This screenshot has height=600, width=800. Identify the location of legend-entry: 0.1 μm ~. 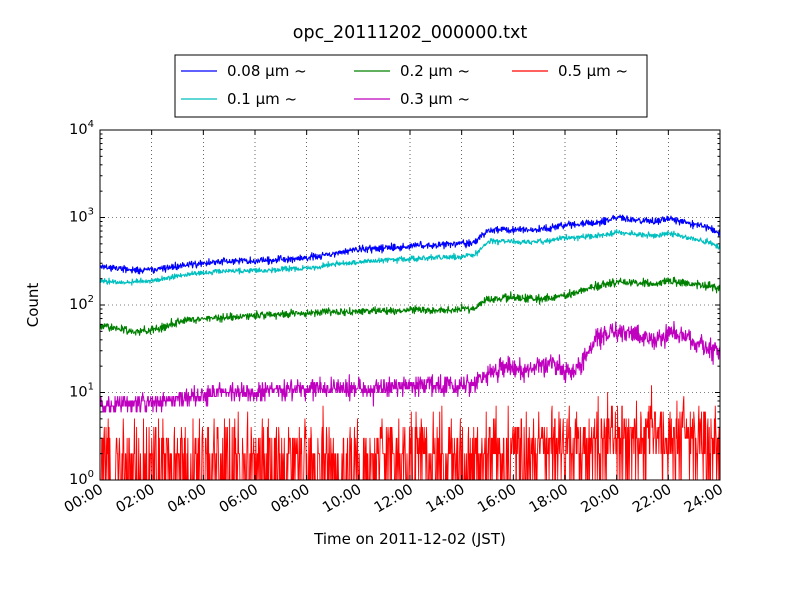
(239, 99).